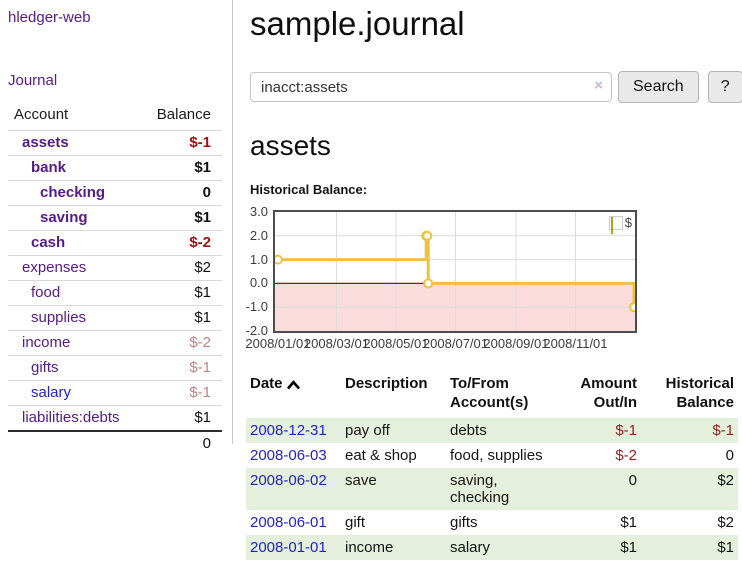  I want to click on chart-label: Historical Balance:, so click(309, 189).